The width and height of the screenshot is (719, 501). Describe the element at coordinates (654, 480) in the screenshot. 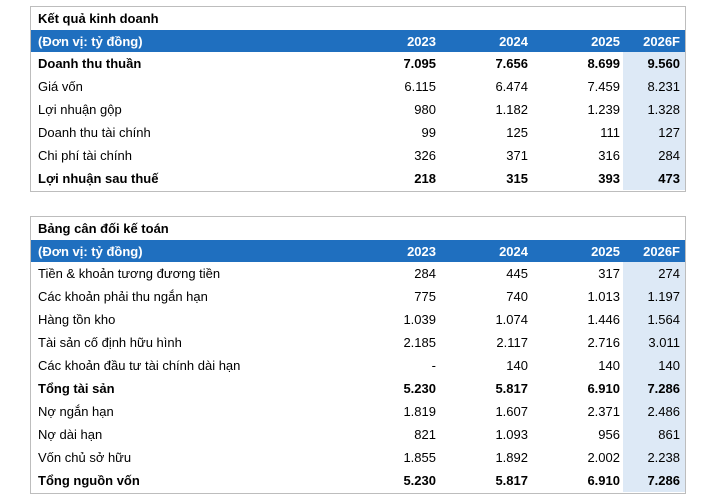

I see `value-2026f: 7.286` at that location.